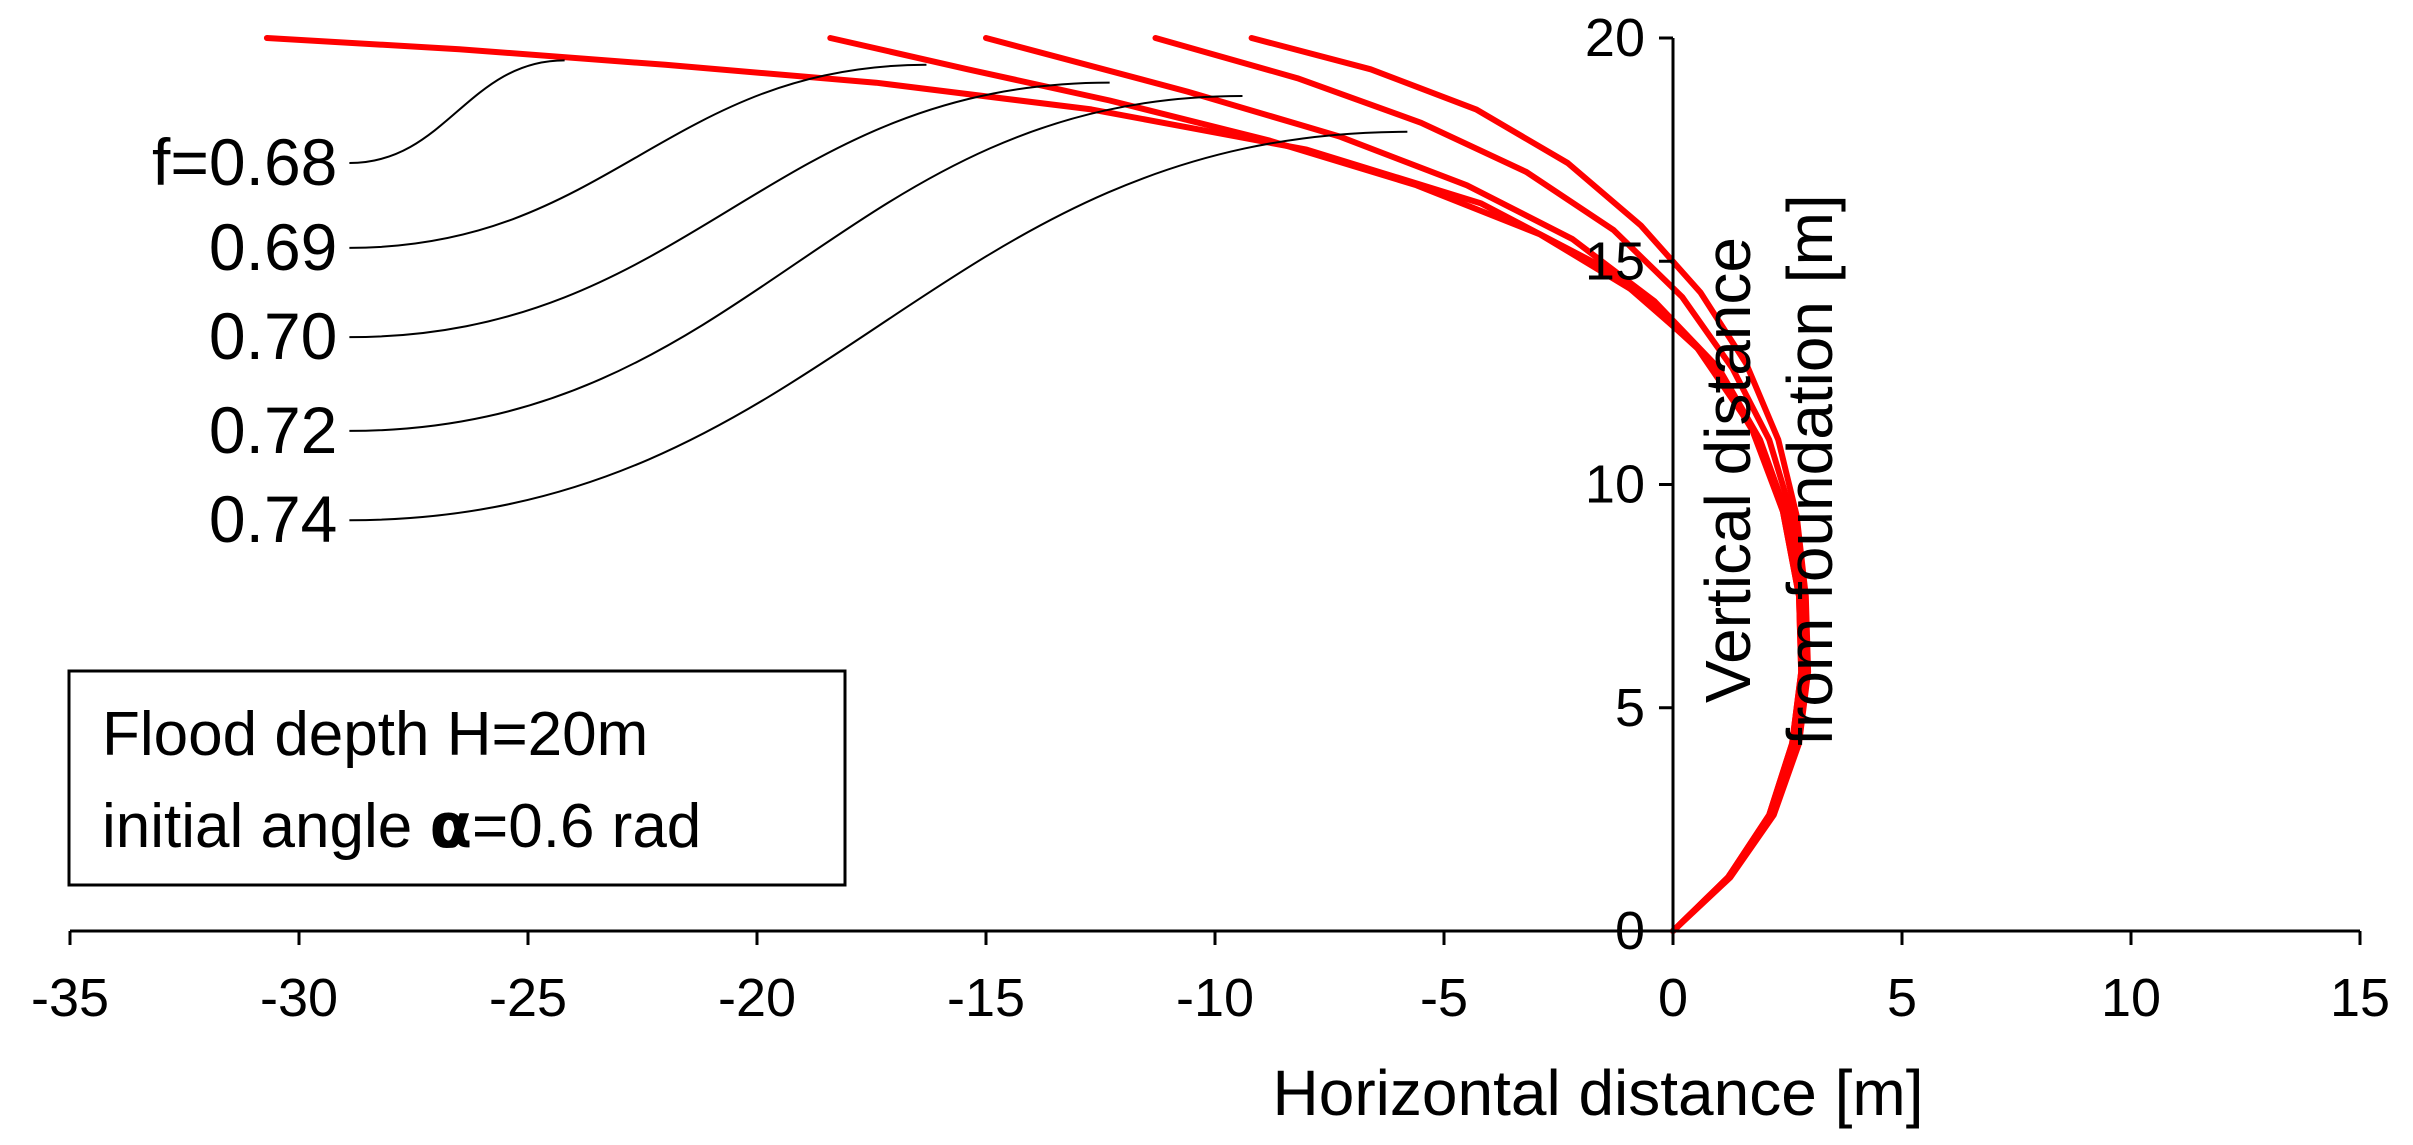 The height and width of the screenshot is (1145, 2413). I want to click on y-tick-label: 10, so click(1615, 485).